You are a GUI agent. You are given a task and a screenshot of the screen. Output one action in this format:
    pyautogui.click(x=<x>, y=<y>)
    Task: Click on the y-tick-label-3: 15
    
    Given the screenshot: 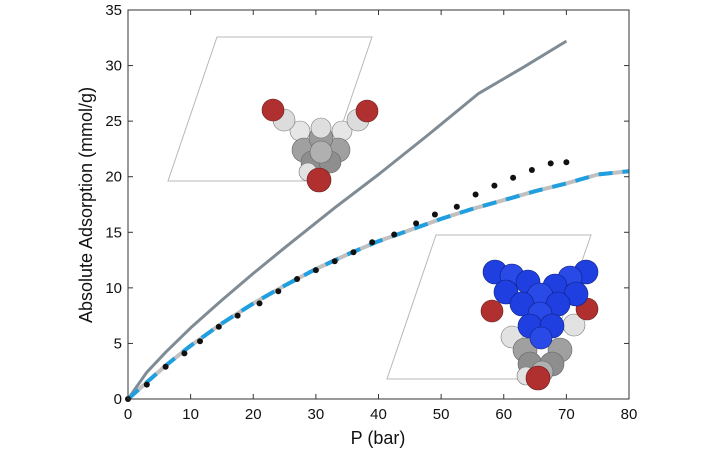 What is the action you would take?
    pyautogui.click(x=113, y=232)
    